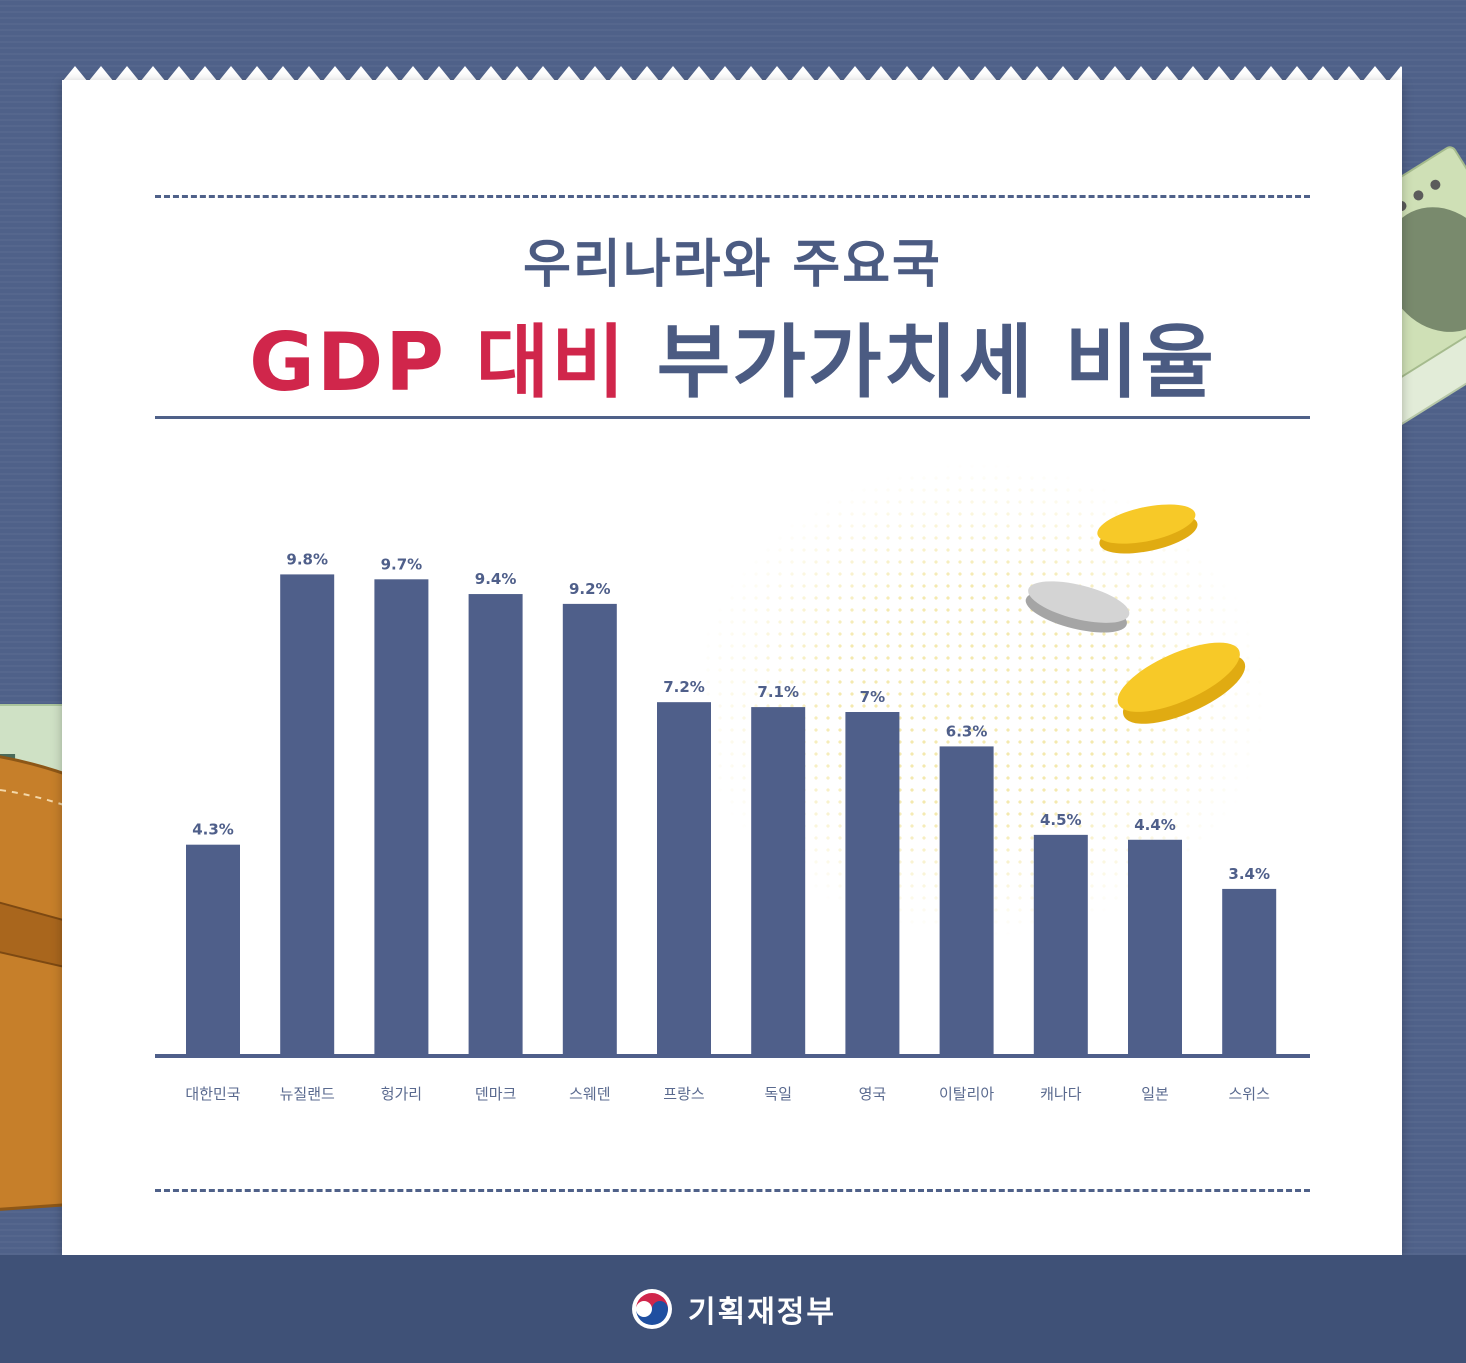 The image size is (1466, 1363). Describe the element at coordinates (732, 265) in the screenshot. I see `title-line-1: 우리나라와 주요국` at that location.